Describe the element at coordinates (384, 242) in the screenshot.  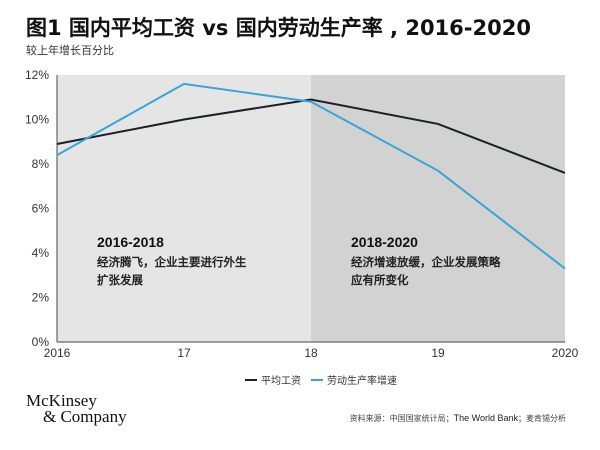
I see `region-label-1: 2018-2020` at that location.